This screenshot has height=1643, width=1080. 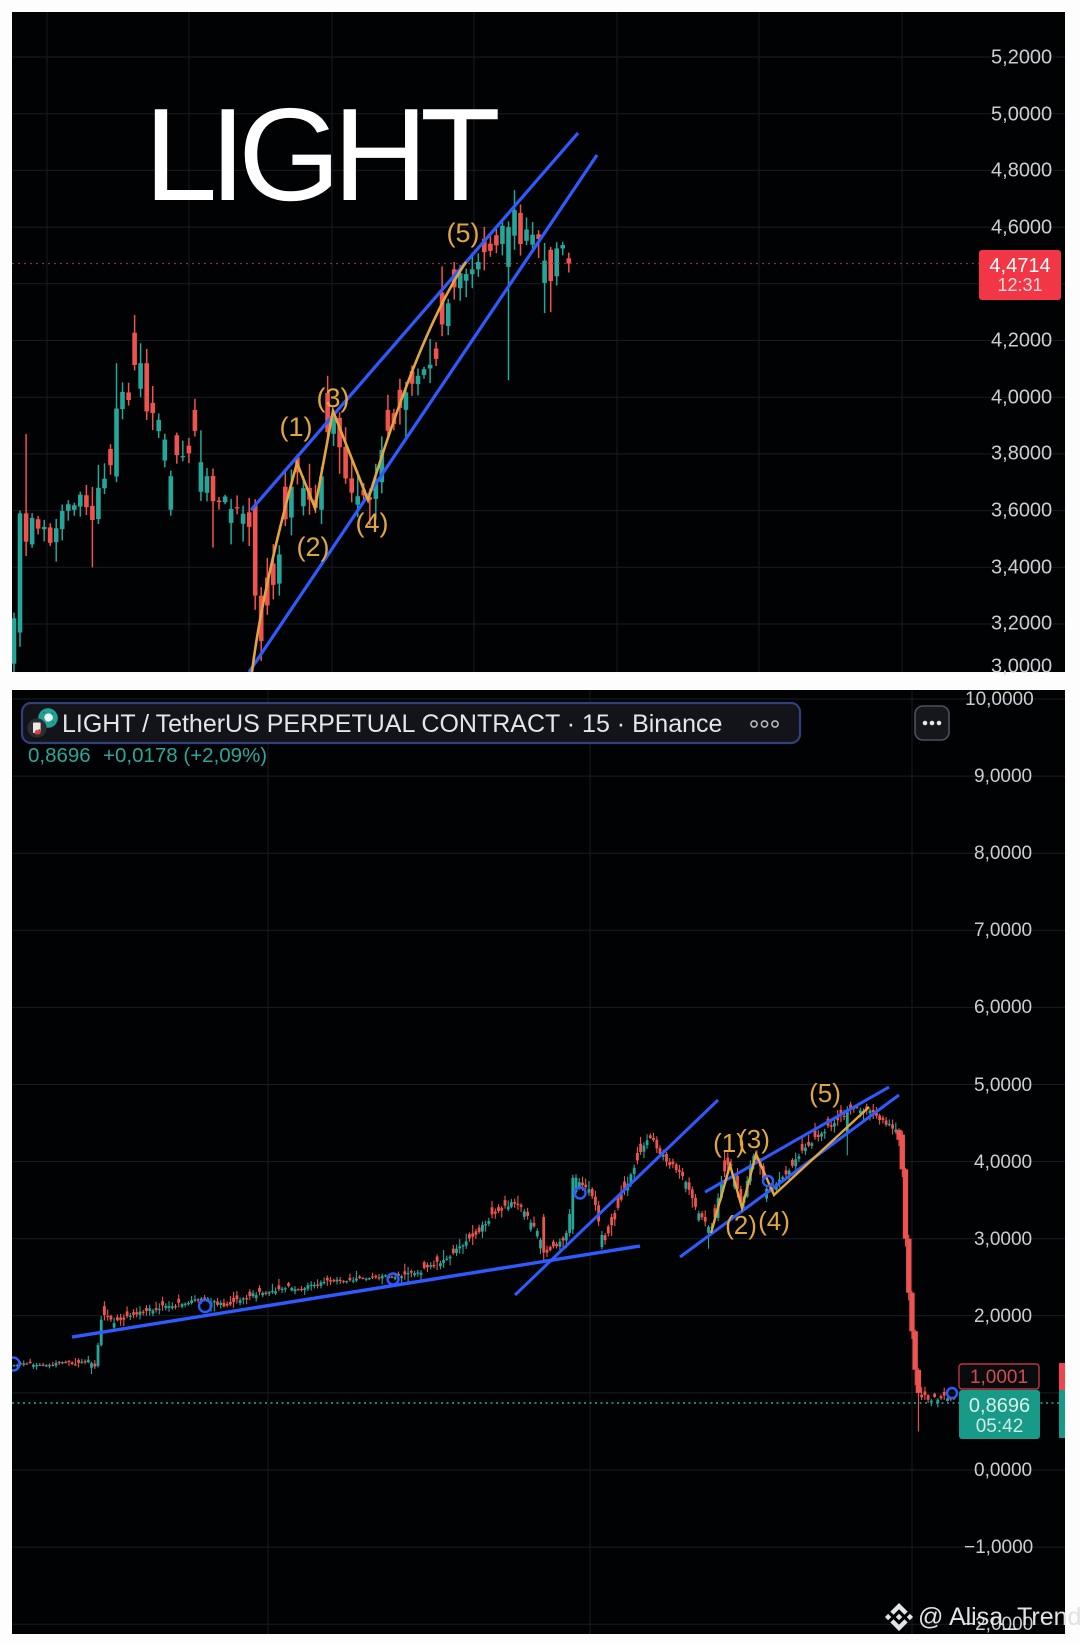 I want to click on svg-text: 05:42, so click(x=1000, y=1426).